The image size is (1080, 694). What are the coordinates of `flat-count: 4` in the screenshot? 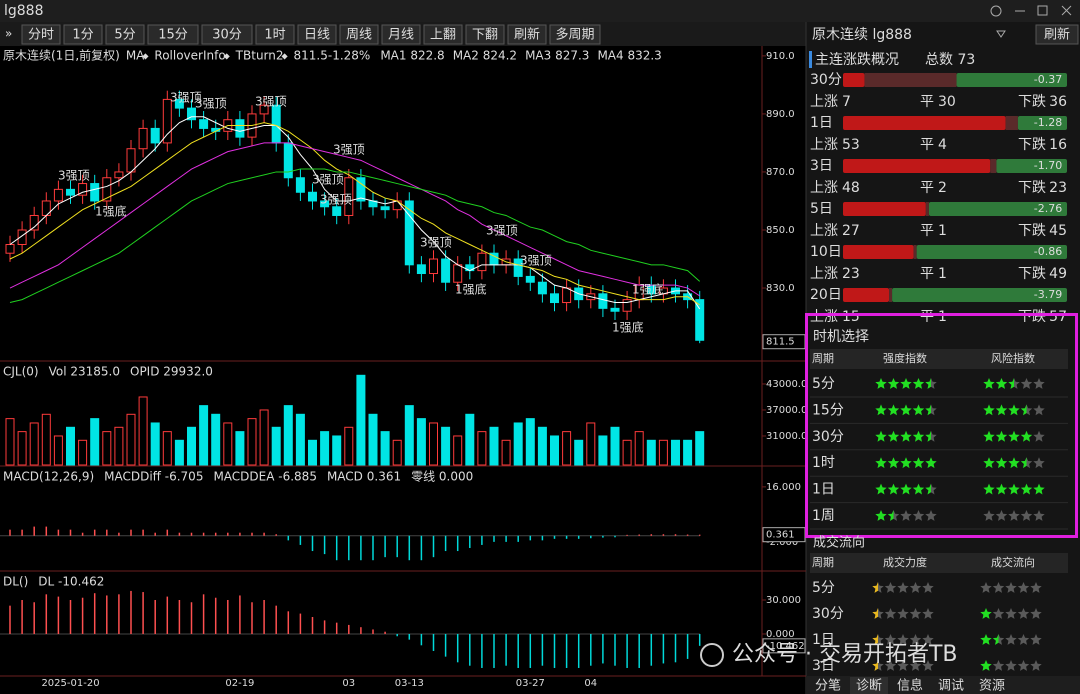 It's located at (942, 145).